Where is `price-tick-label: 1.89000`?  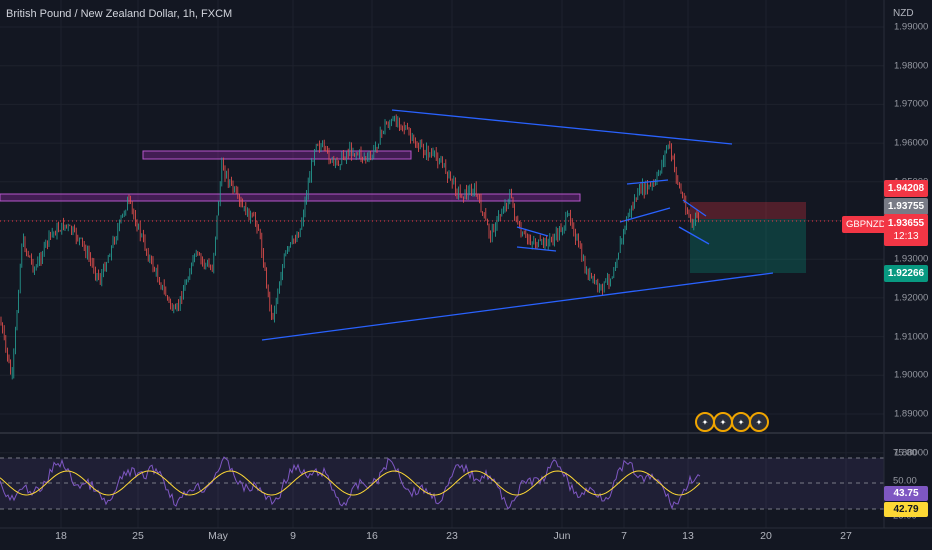 price-tick-label: 1.89000 is located at coordinates (911, 414).